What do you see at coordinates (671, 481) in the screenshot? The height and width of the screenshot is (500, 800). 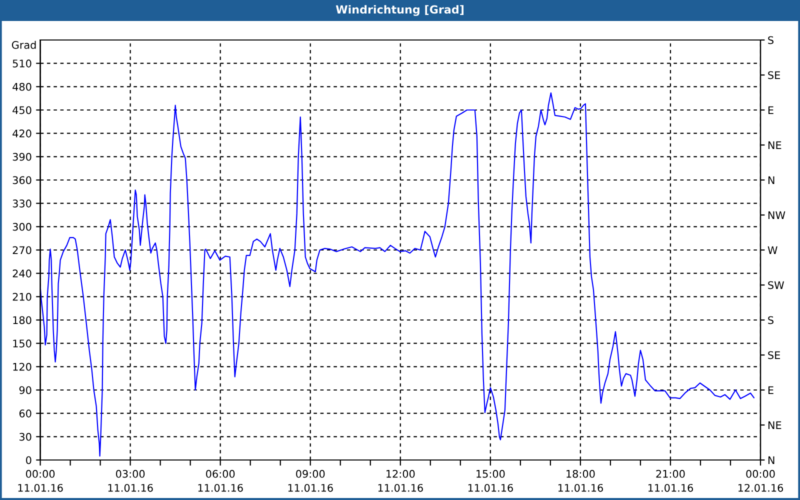 I see `x-tick-label: 21:00 11.01.16` at bounding box center [671, 481].